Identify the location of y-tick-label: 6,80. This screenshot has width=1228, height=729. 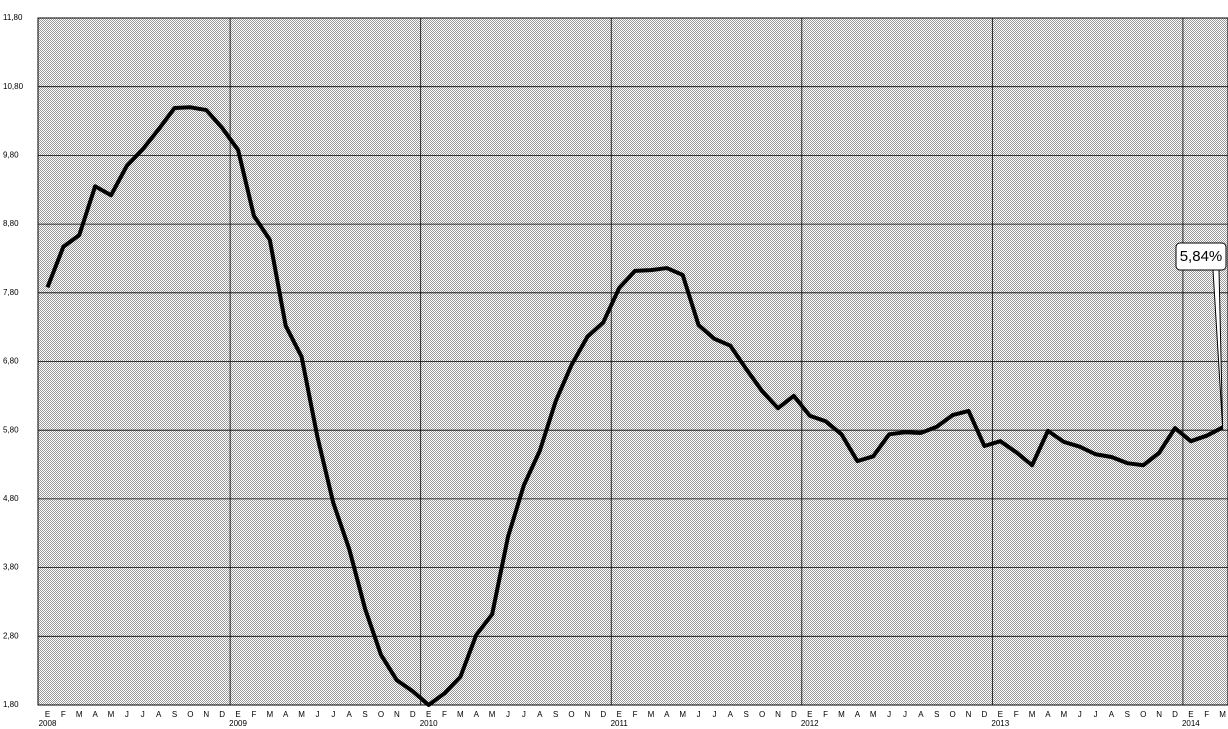
(11, 361).